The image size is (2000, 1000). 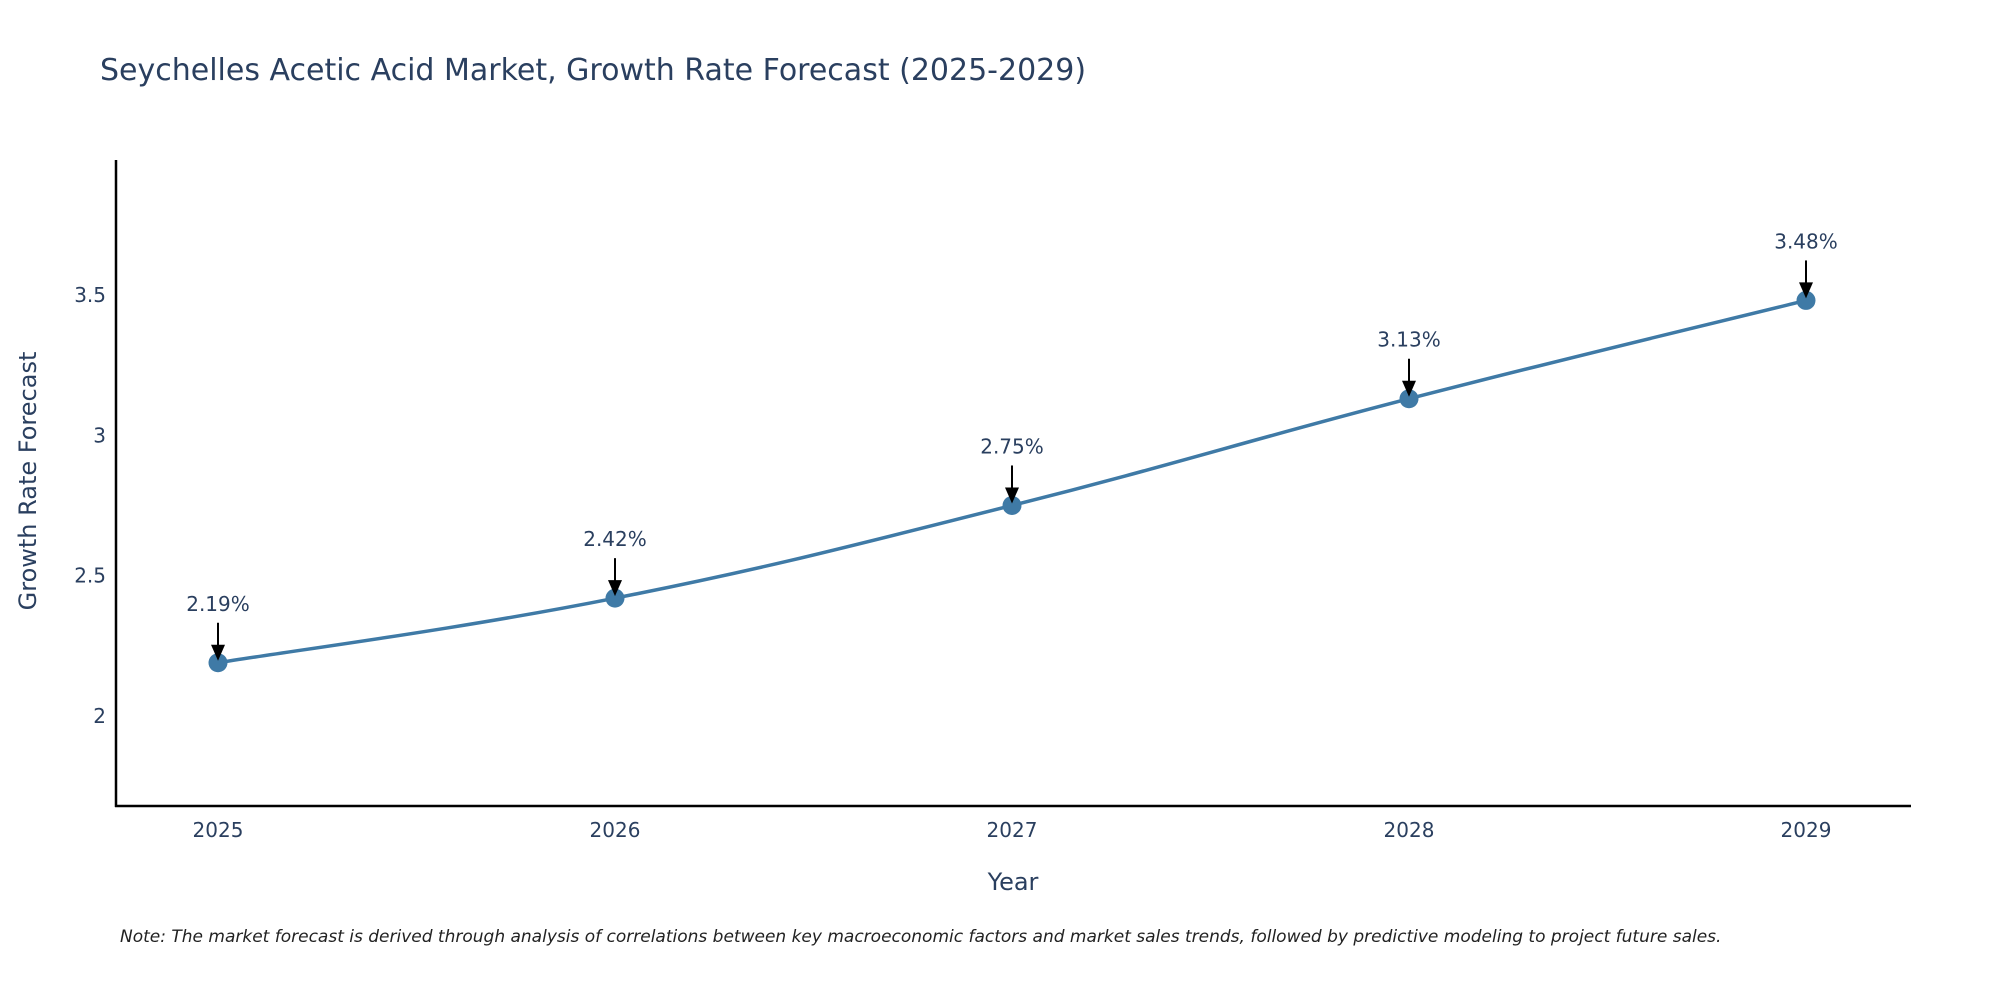 I want to click on y-tick-label: 2.5, so click(x=90, y=576).